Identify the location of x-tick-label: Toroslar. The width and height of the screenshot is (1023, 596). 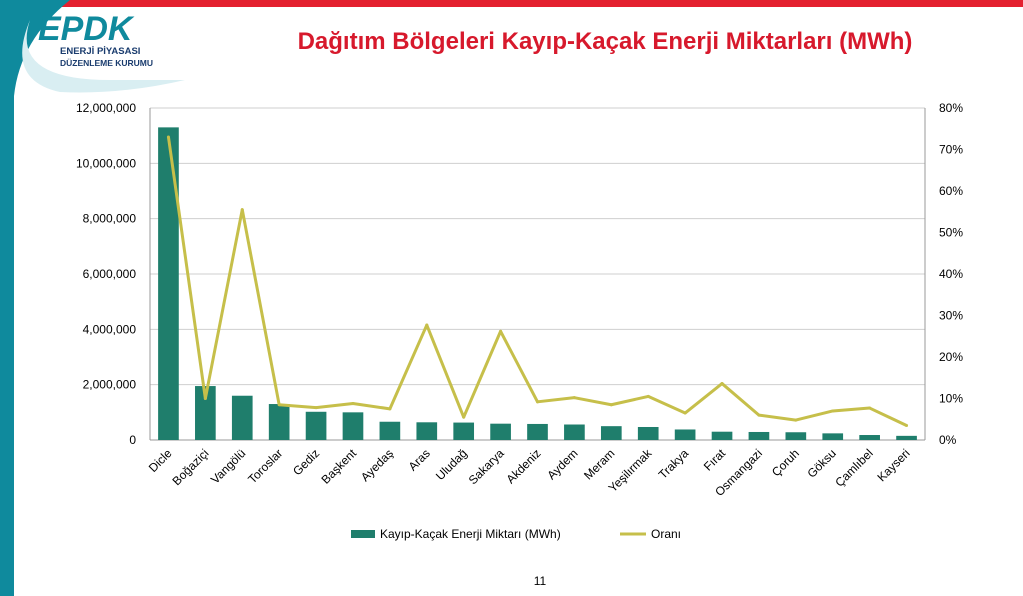
(265, 466).